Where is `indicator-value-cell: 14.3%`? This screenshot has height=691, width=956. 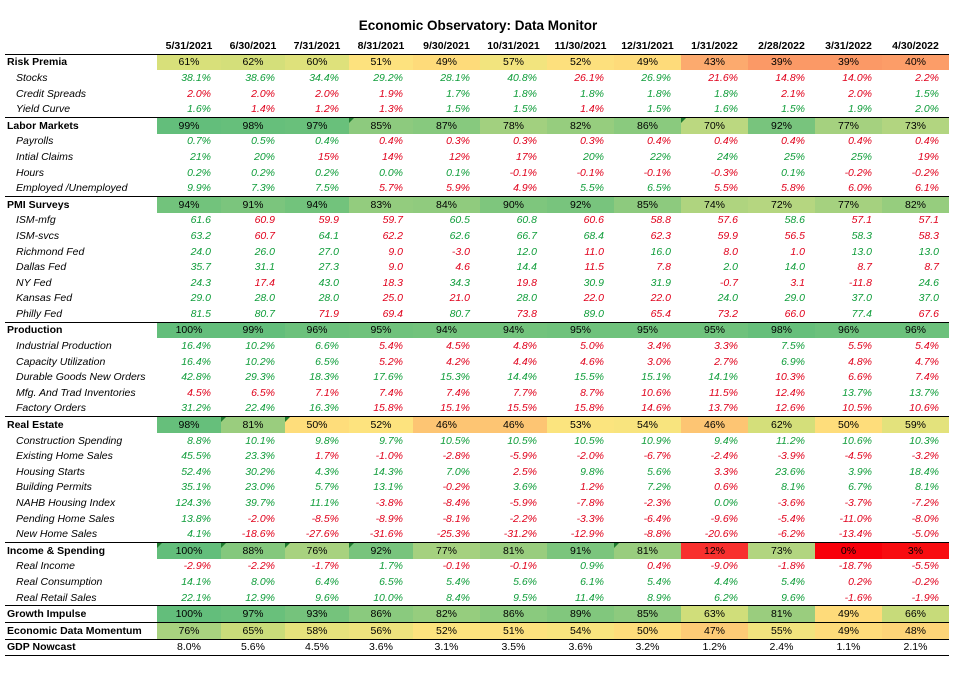 indicator-value-cell: 14.3% is located at coordinates (388, 471).